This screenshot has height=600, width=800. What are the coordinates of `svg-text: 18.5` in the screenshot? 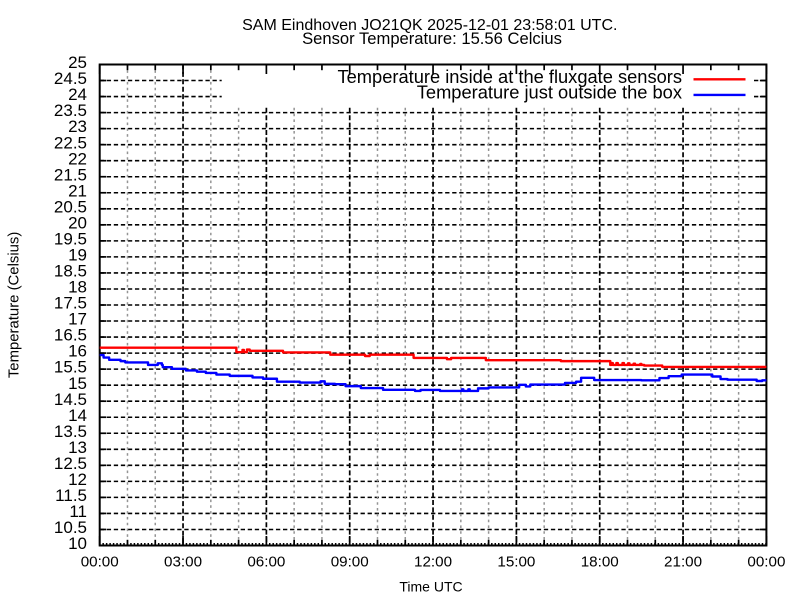 It's located at (70, 271).